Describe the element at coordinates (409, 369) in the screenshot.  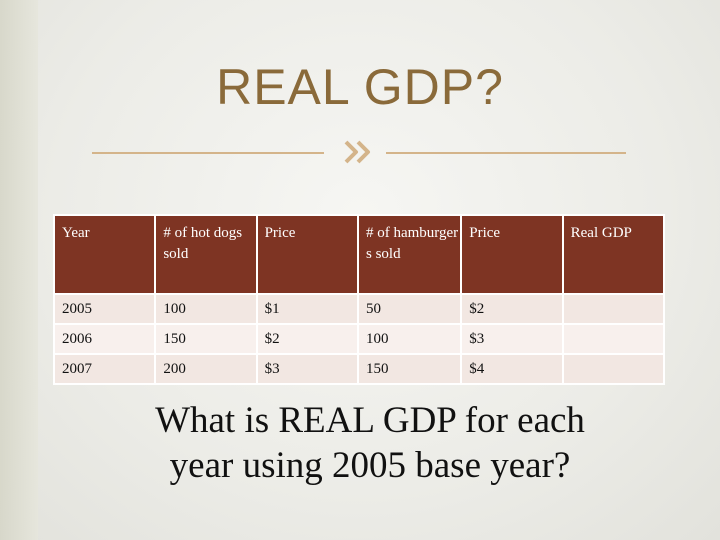
I see `cell-hamburgers-sold: 150` at that location.